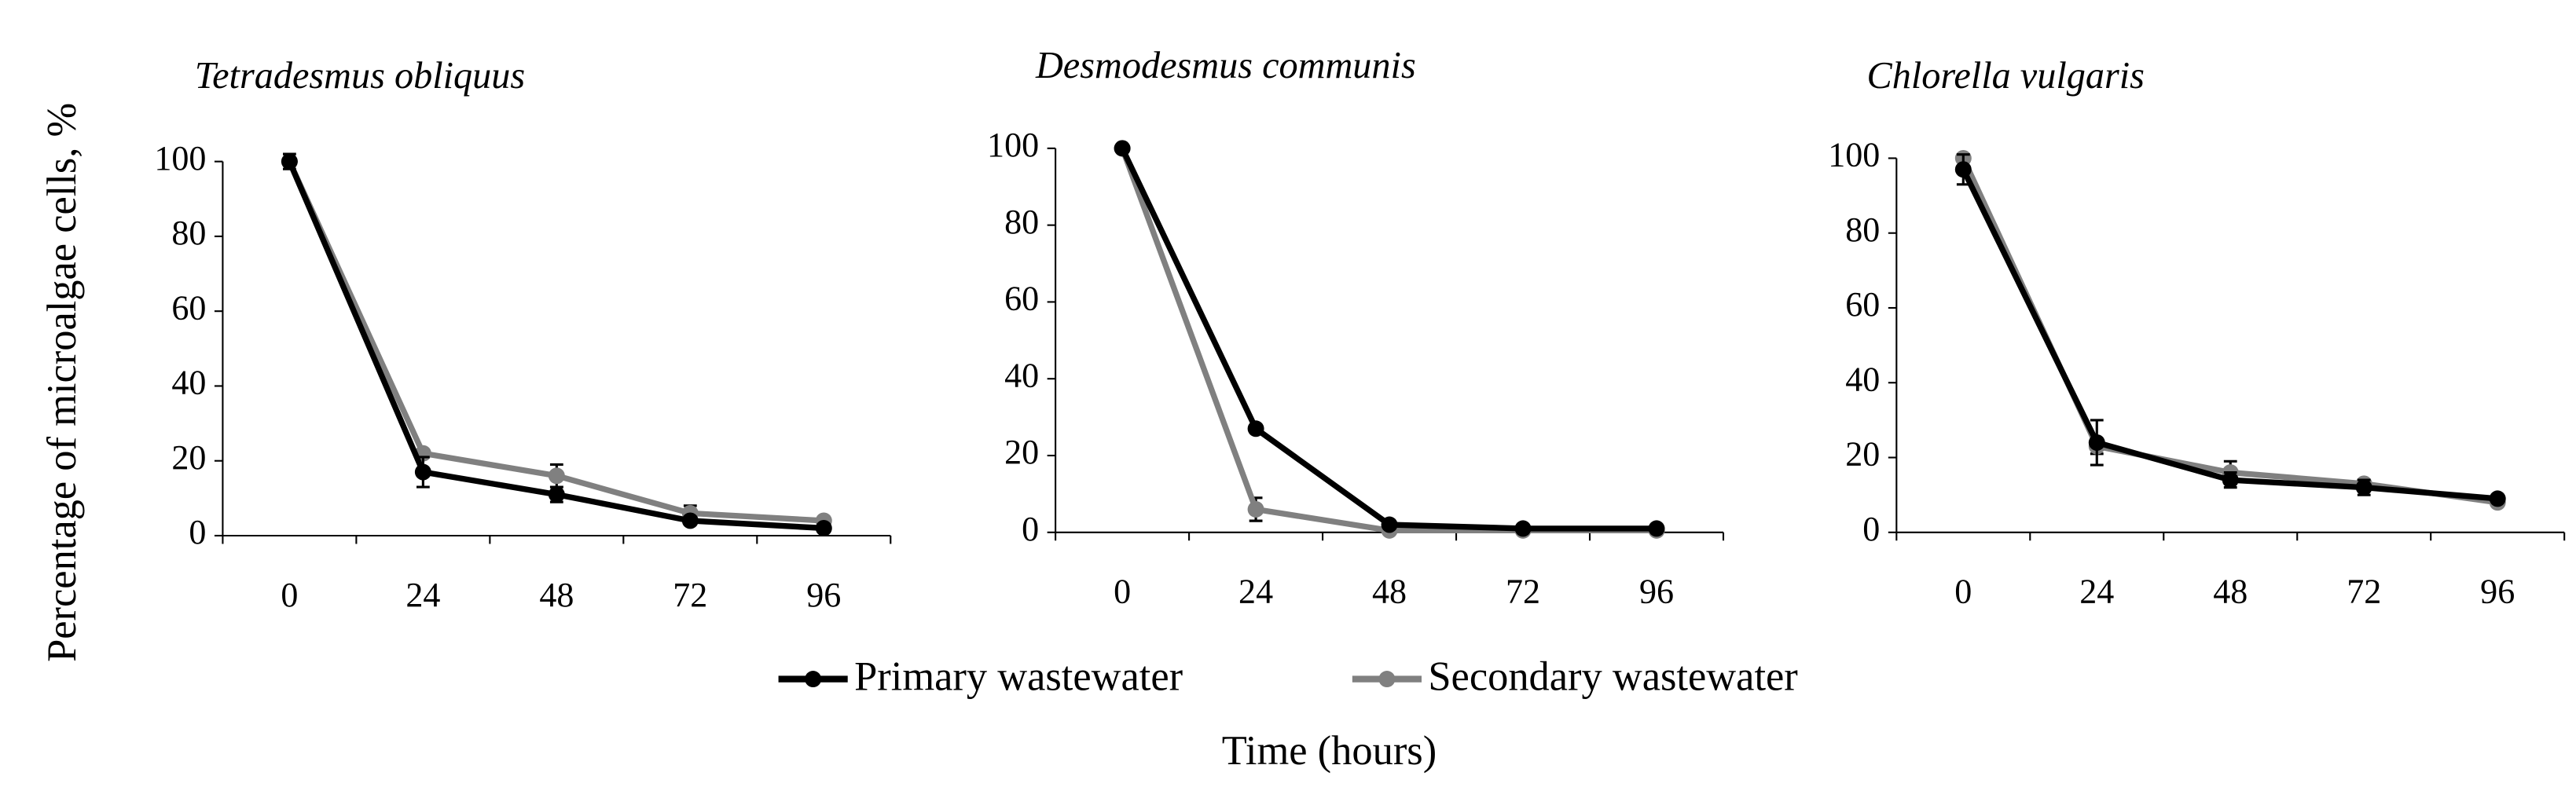 The width and height of the screenshot is (2576, 787). I want to click on x-axis-label: Time (hours), so click(1329, 751).